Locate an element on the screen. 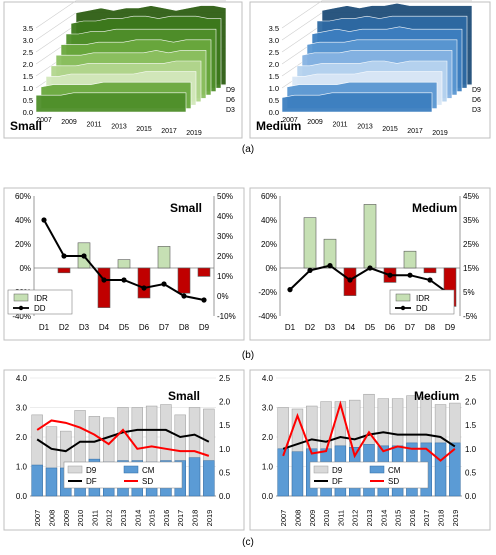  legend-swatch-d9 is located at coordinates (75, 469).